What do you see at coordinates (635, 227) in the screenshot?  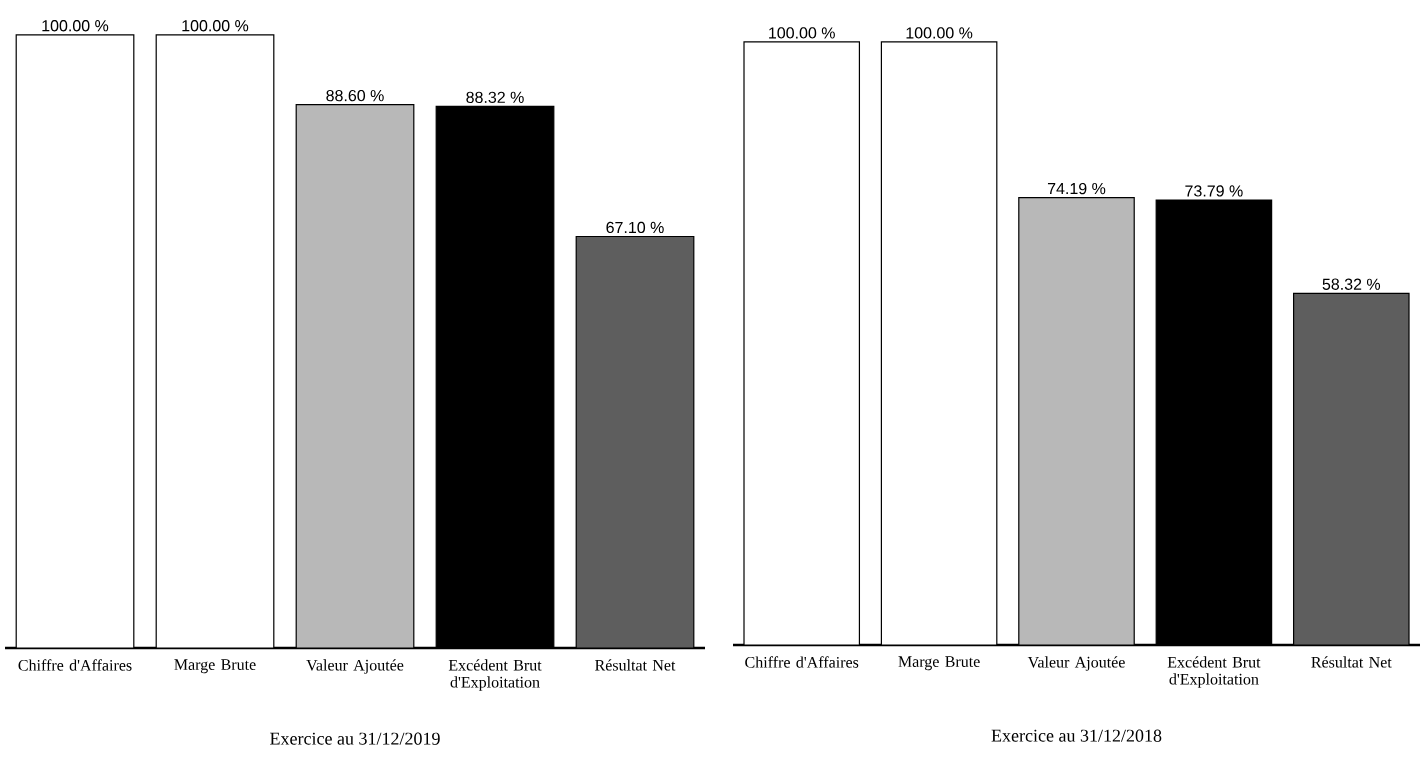 I see `data-label: 67.10 %` at bounding box center [635, 227].